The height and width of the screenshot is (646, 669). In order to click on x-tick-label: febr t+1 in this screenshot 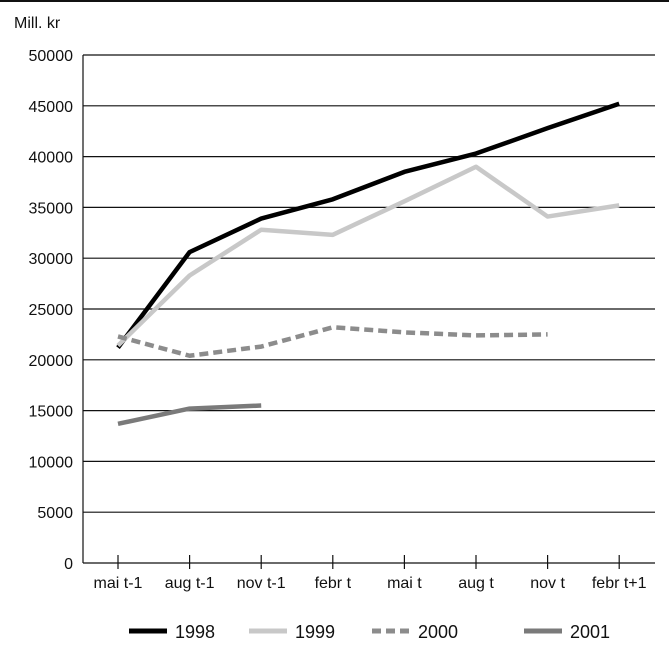, I will do `click(619, 583)`.